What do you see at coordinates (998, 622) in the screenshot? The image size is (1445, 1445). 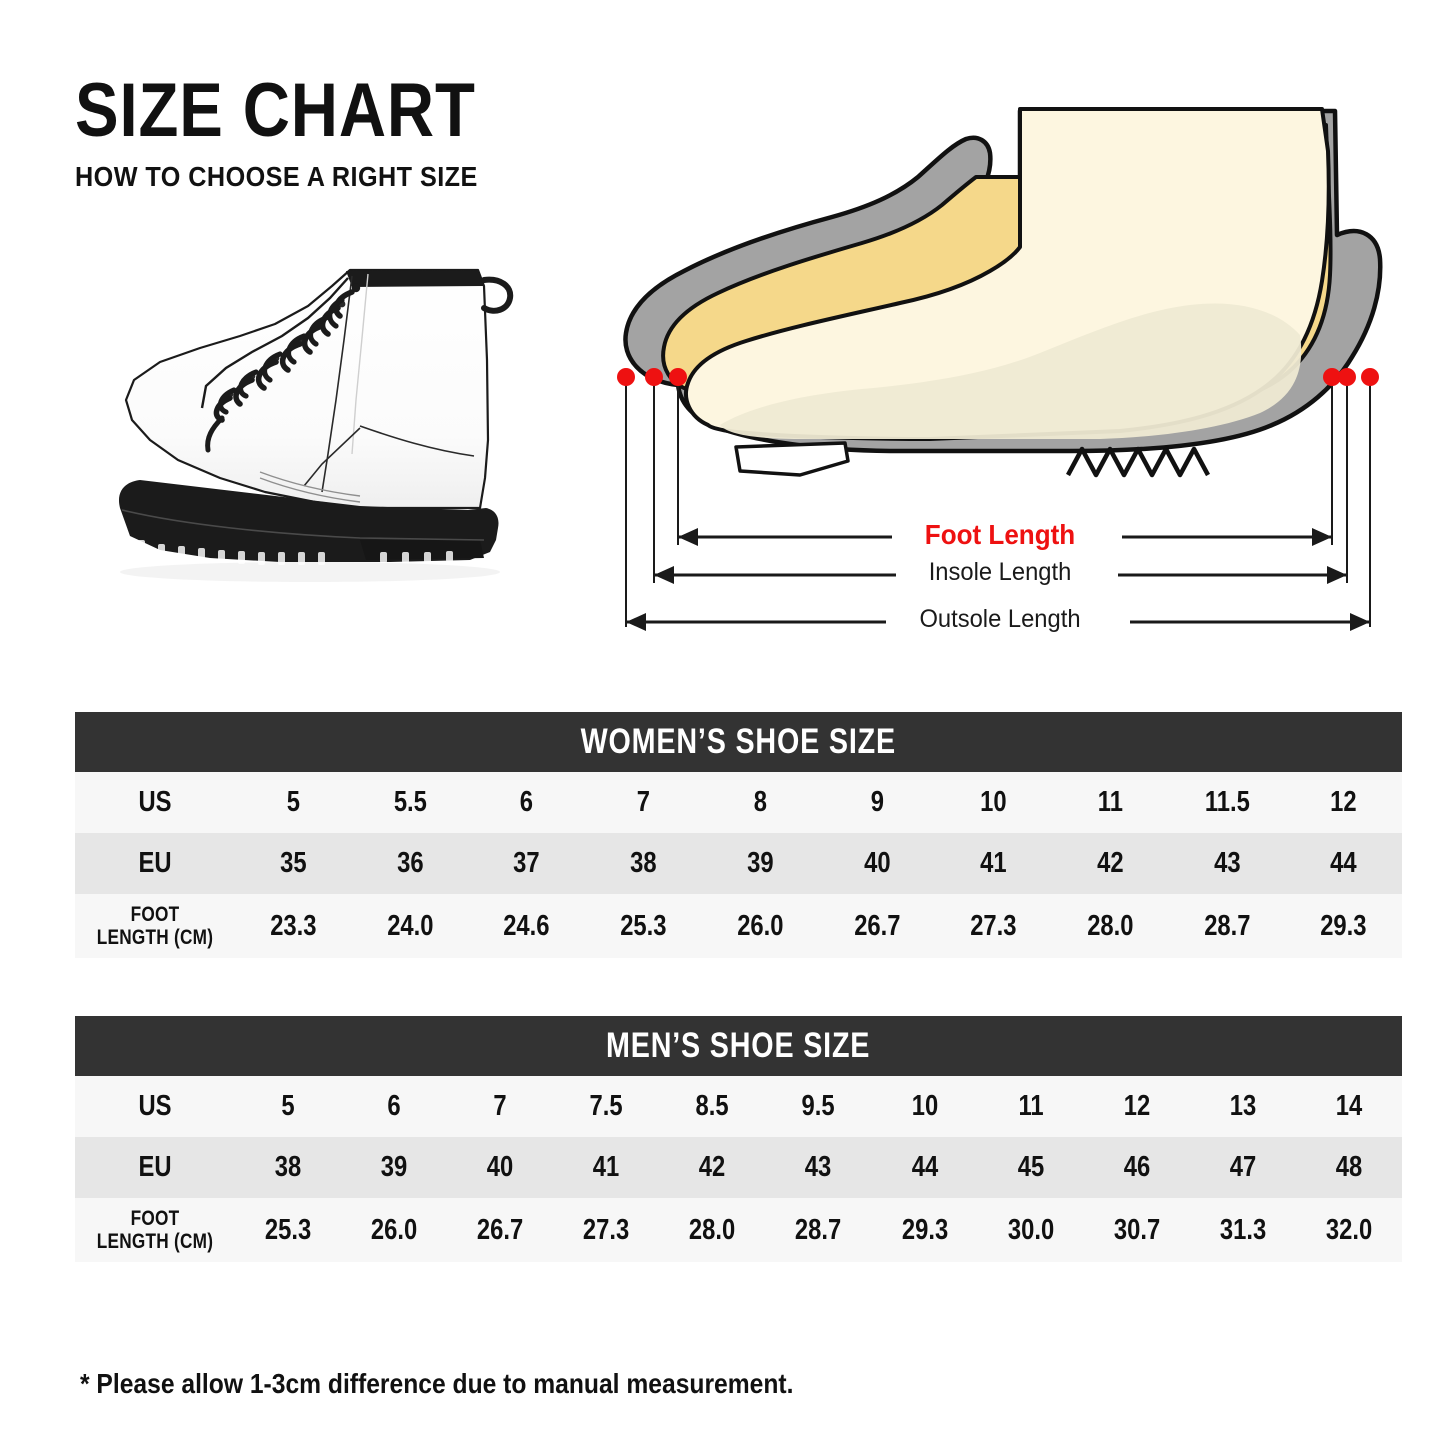 I see `arrow-outsole-length` at bounding box center [998, 622].